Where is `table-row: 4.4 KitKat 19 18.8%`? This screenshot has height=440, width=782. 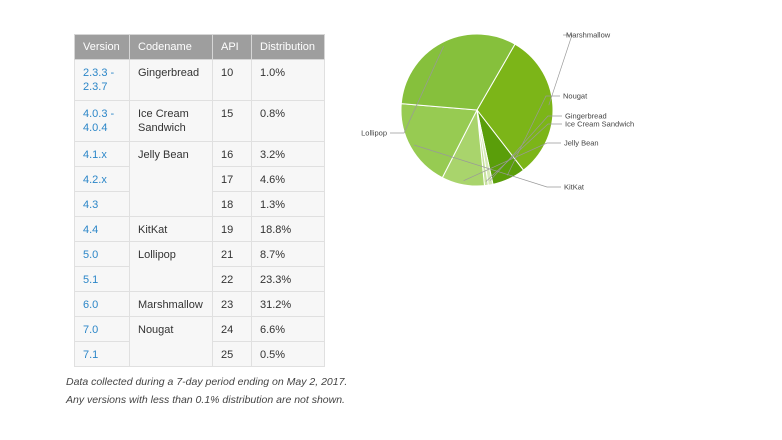 table-row: 4.4 KitKat 19 18.8% is located at coordinates (199, 229).